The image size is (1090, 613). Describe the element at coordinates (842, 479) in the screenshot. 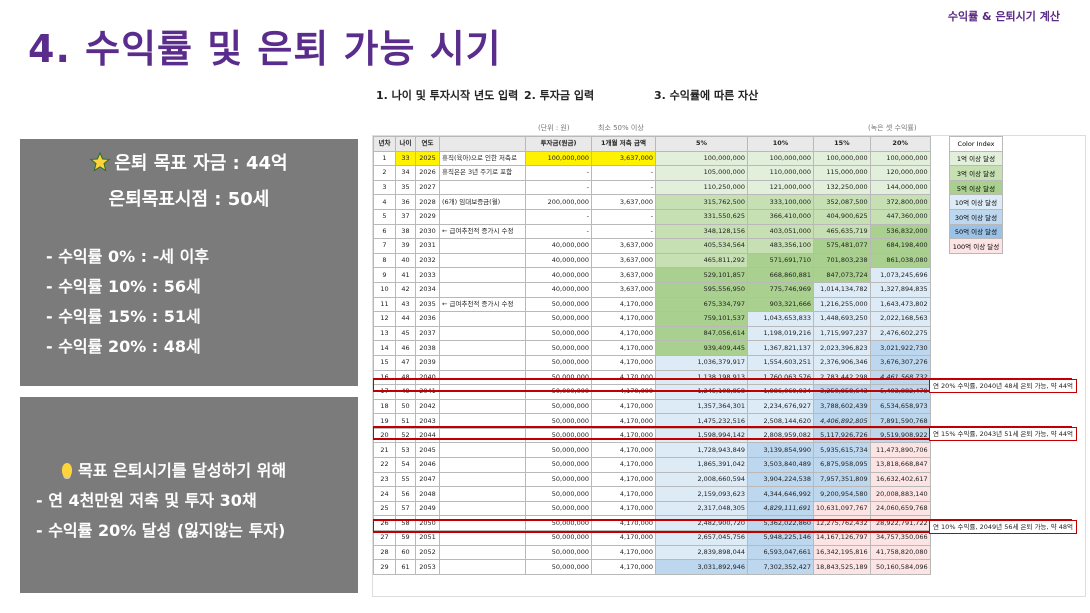

I see `table-cell: 7,957,351,809` at that location.